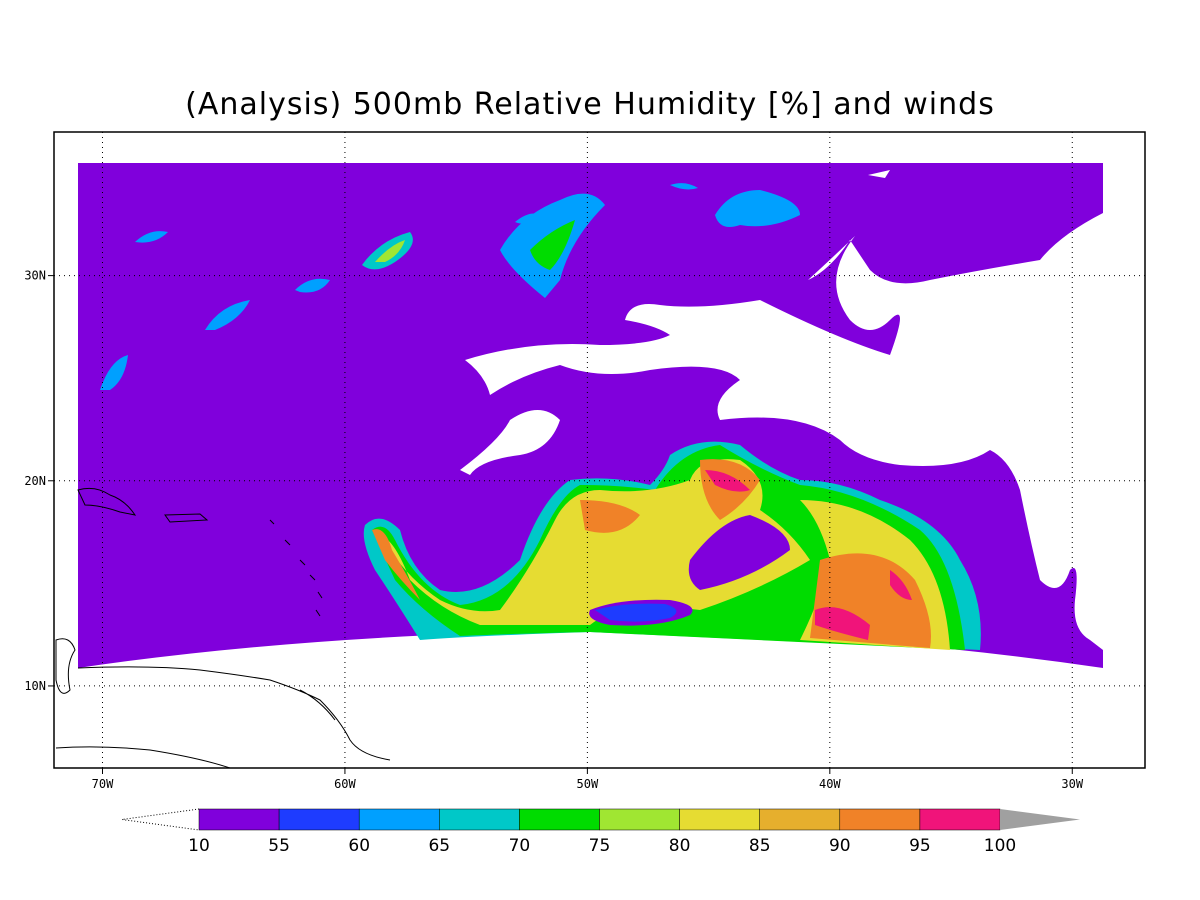  Describe the element at coordinates (359, 846) in the screenshot. I see `colorbar-label: 60` at that location.